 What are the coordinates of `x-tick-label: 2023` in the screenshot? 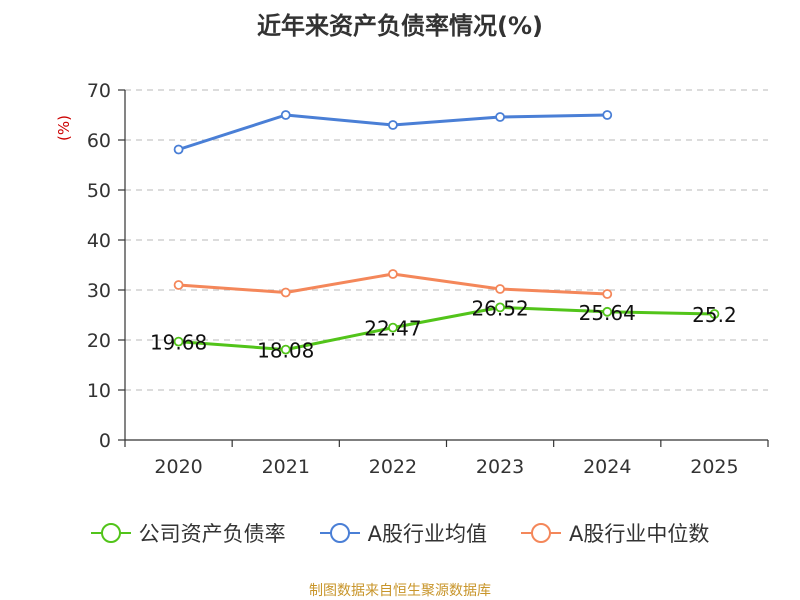 It's located at (500, 467).